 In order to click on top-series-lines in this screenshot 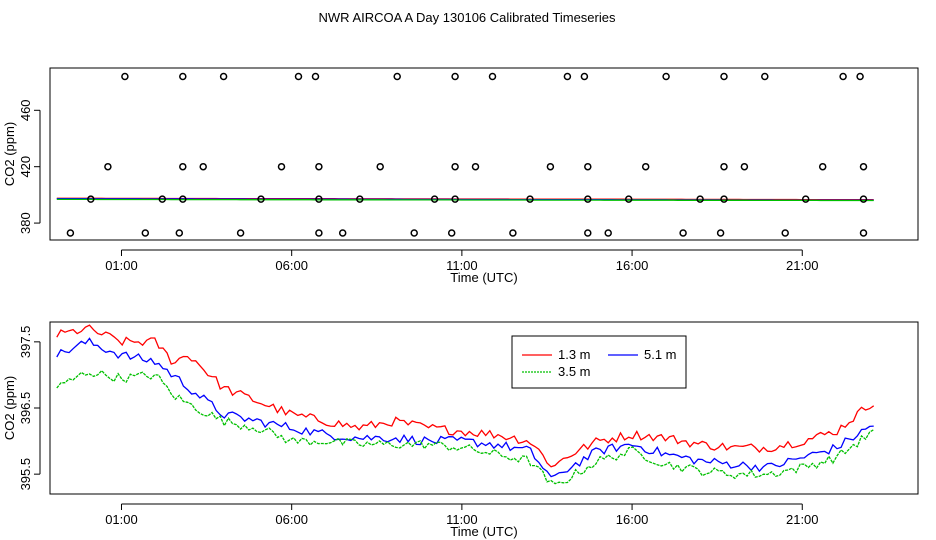, I will do `click(465, 199)`.